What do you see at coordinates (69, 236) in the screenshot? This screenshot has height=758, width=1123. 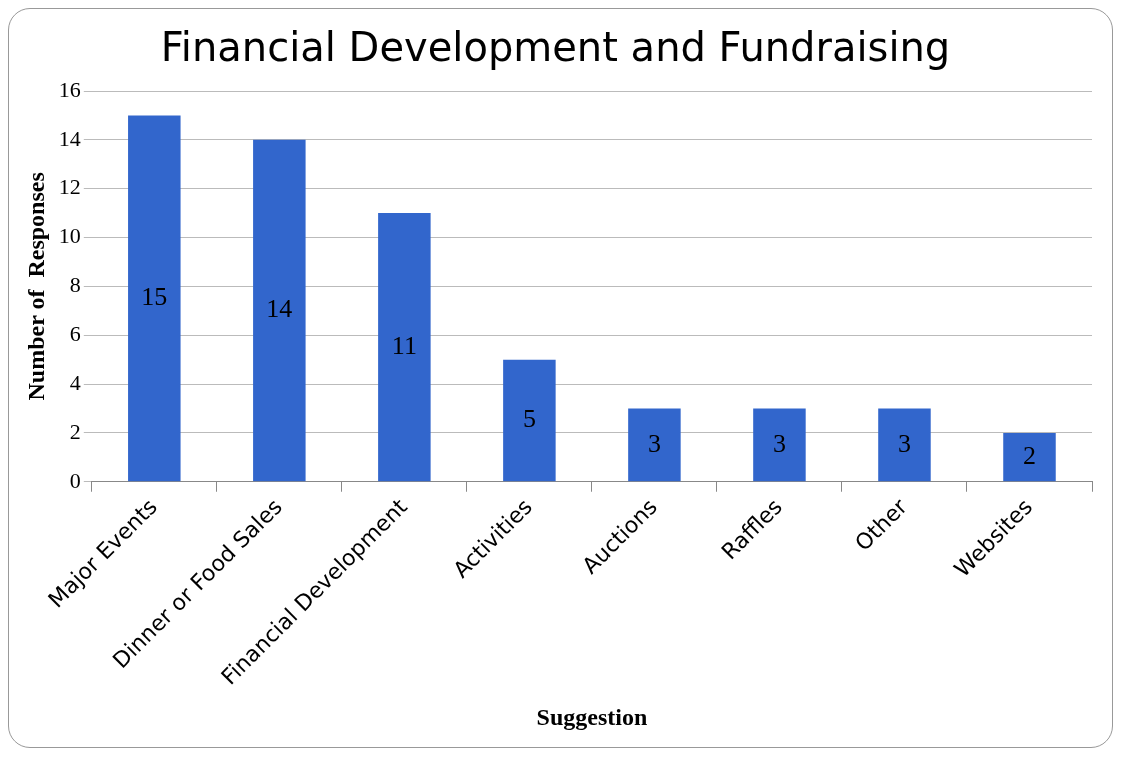 I see `y-tick-label: 10` at bounding box center [69, 236].